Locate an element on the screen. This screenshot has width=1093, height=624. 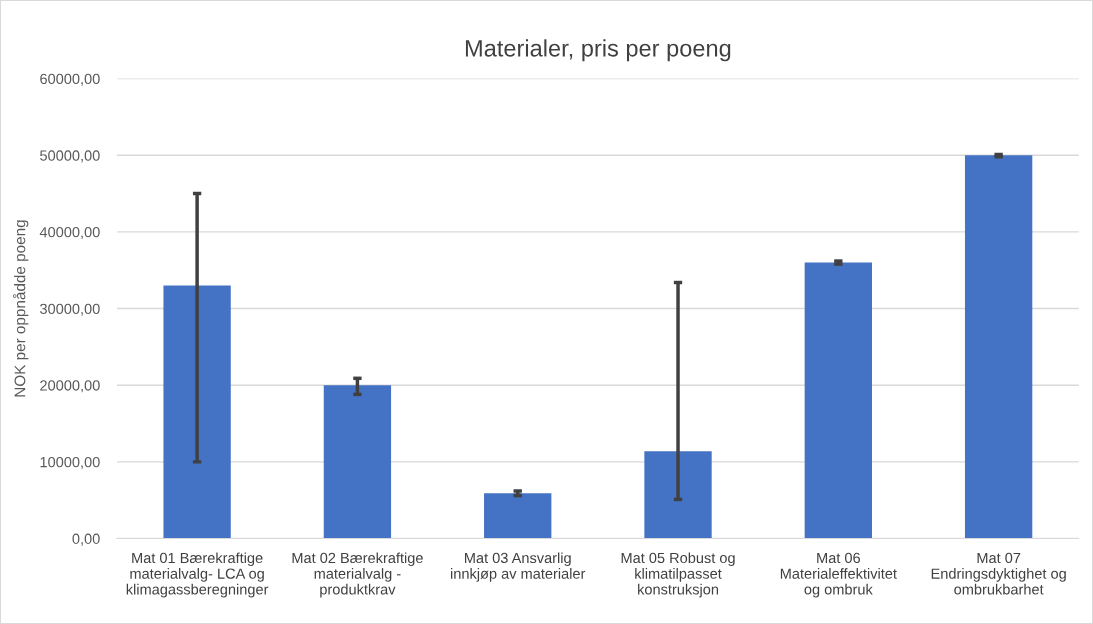
chart-title: Materialer, pris per poeng is located at coordinates (598, 50).